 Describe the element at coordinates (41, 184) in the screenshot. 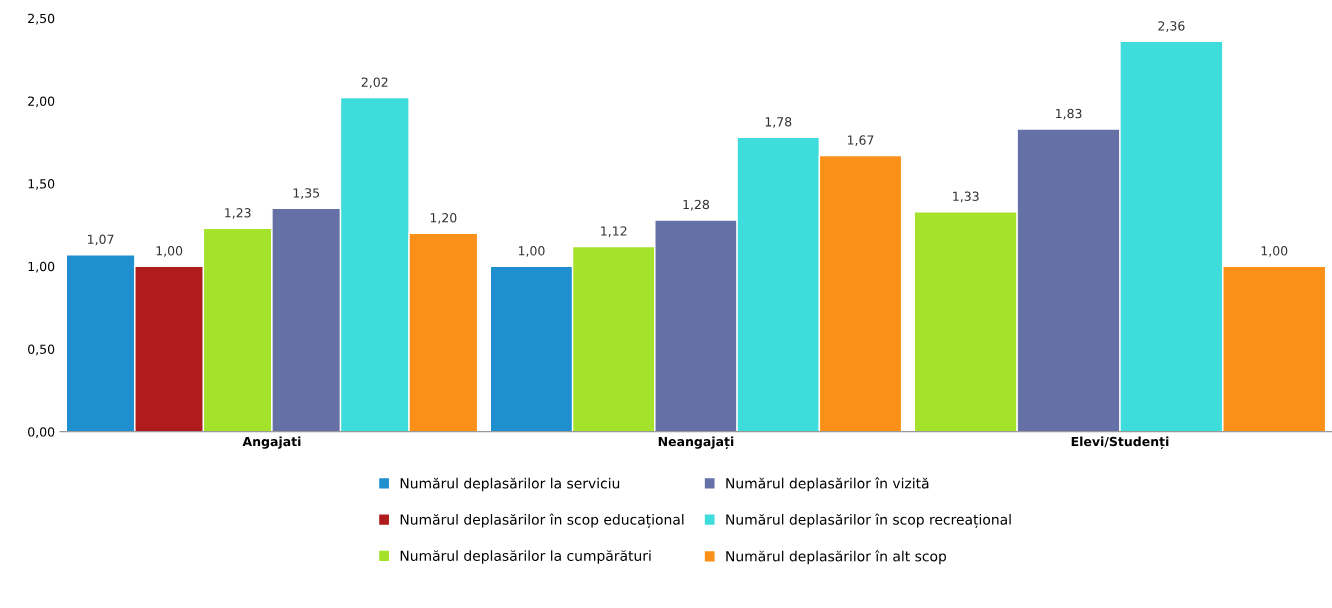

I see `y-tick-label: 1,50` at that location.